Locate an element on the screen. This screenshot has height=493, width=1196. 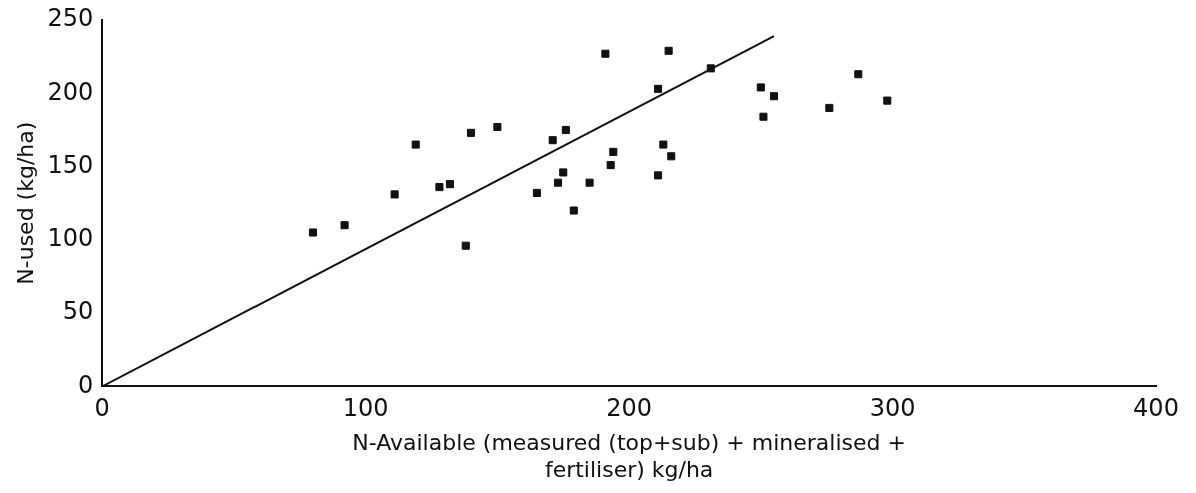
y-tick-label: 50 is located at coordinates (78, 311).